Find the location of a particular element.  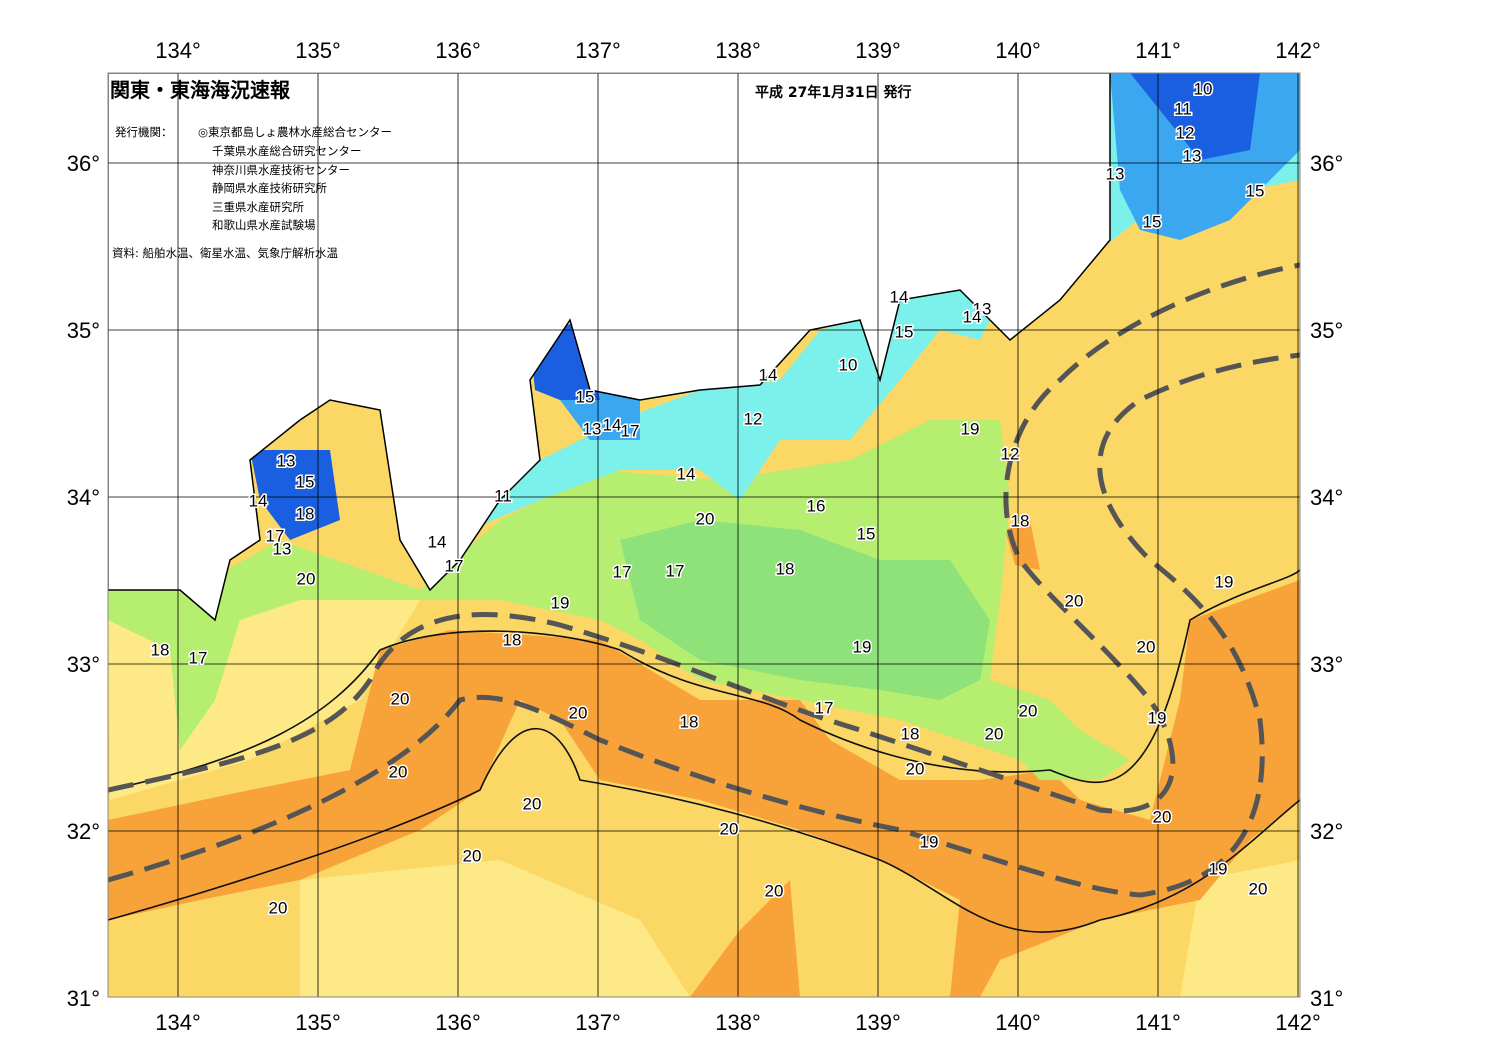

sea-green-dark is located at coordinates (805, 610).